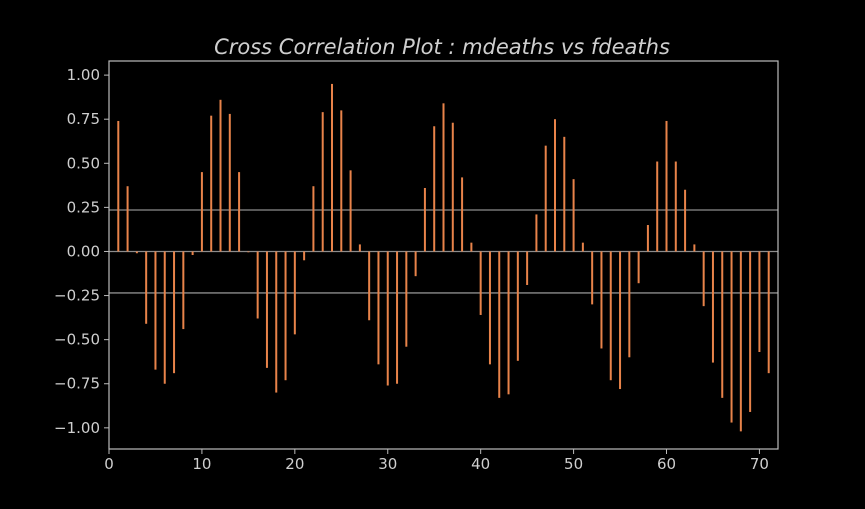 This screenshot has height=509, width=865. I want to click on y-tick-label: −1.00, so click(77, 428).